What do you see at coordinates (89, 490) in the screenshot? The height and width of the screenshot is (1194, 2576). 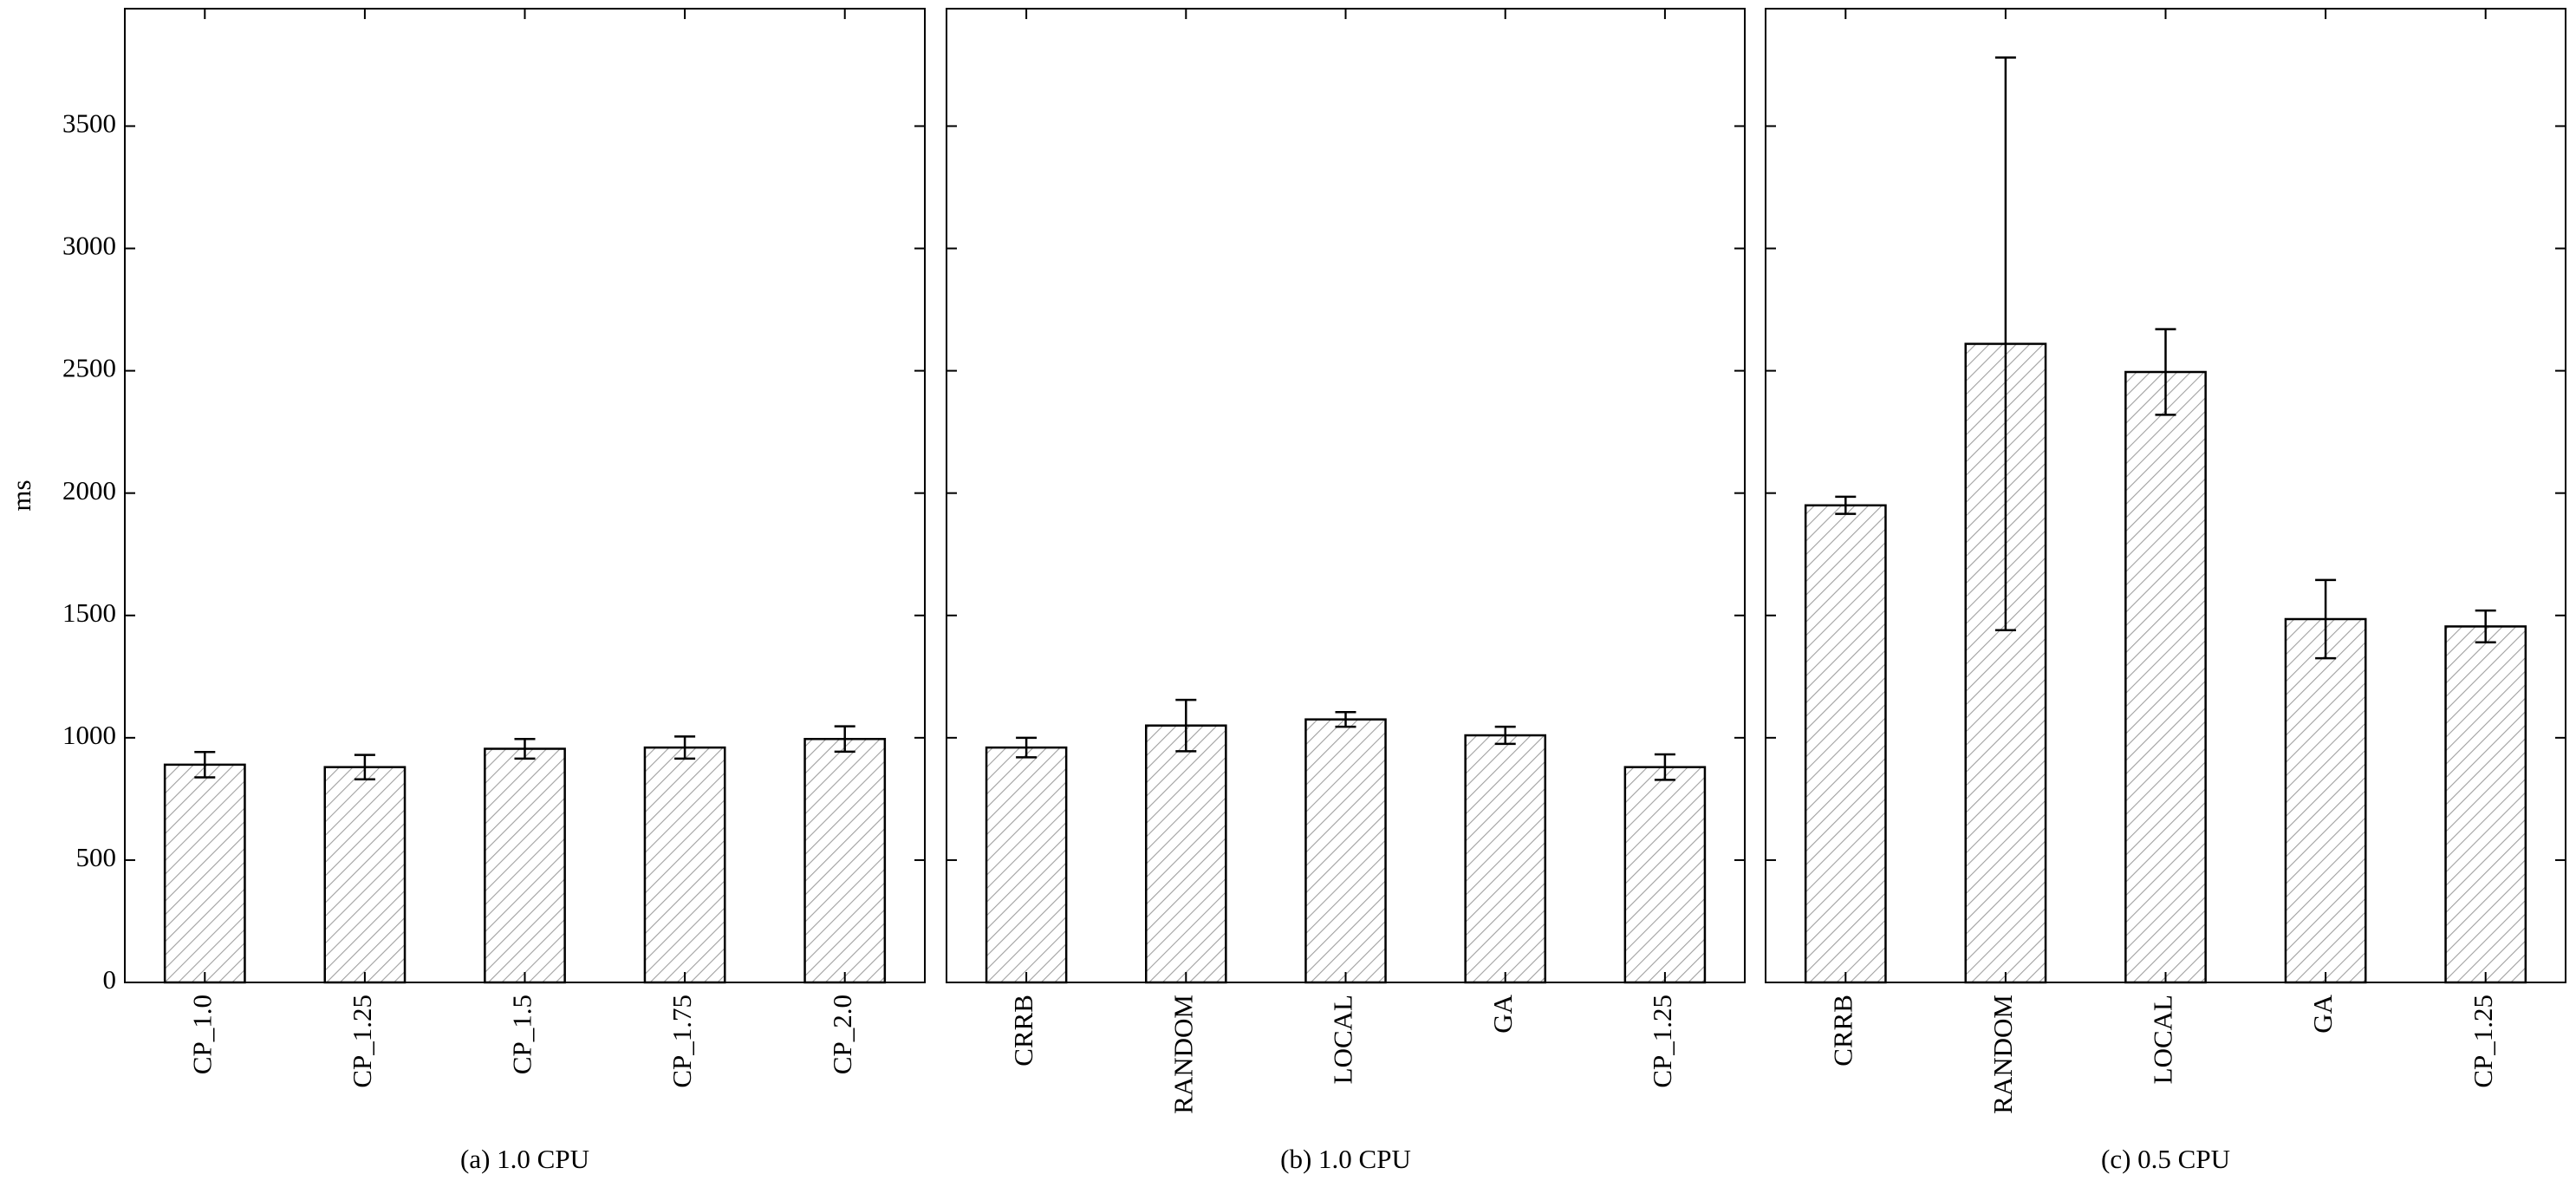 I see `y-tick-label: 2000` at bounding box center [89, 490].